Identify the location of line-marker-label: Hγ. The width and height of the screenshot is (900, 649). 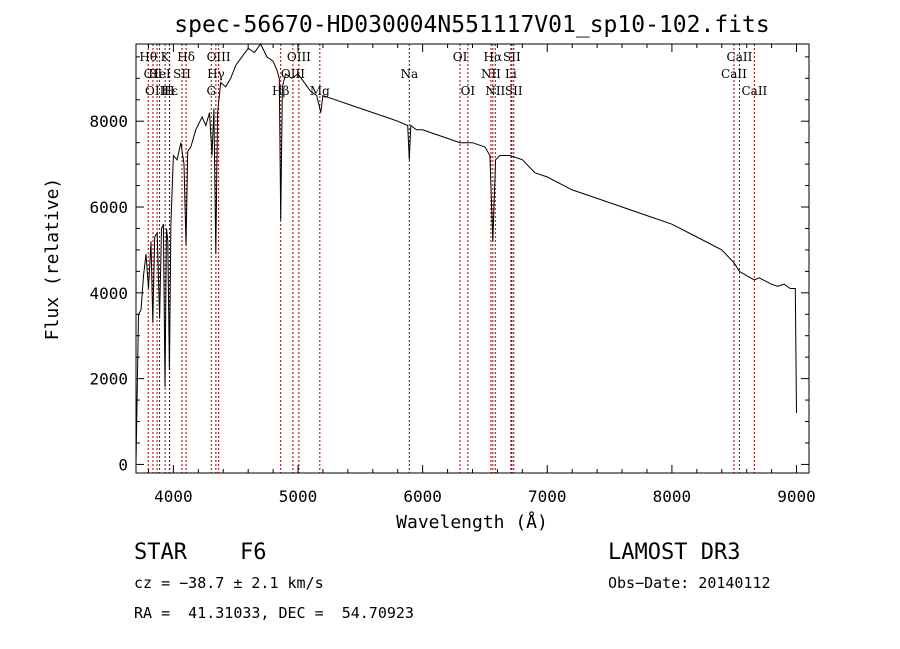
(216, 74).